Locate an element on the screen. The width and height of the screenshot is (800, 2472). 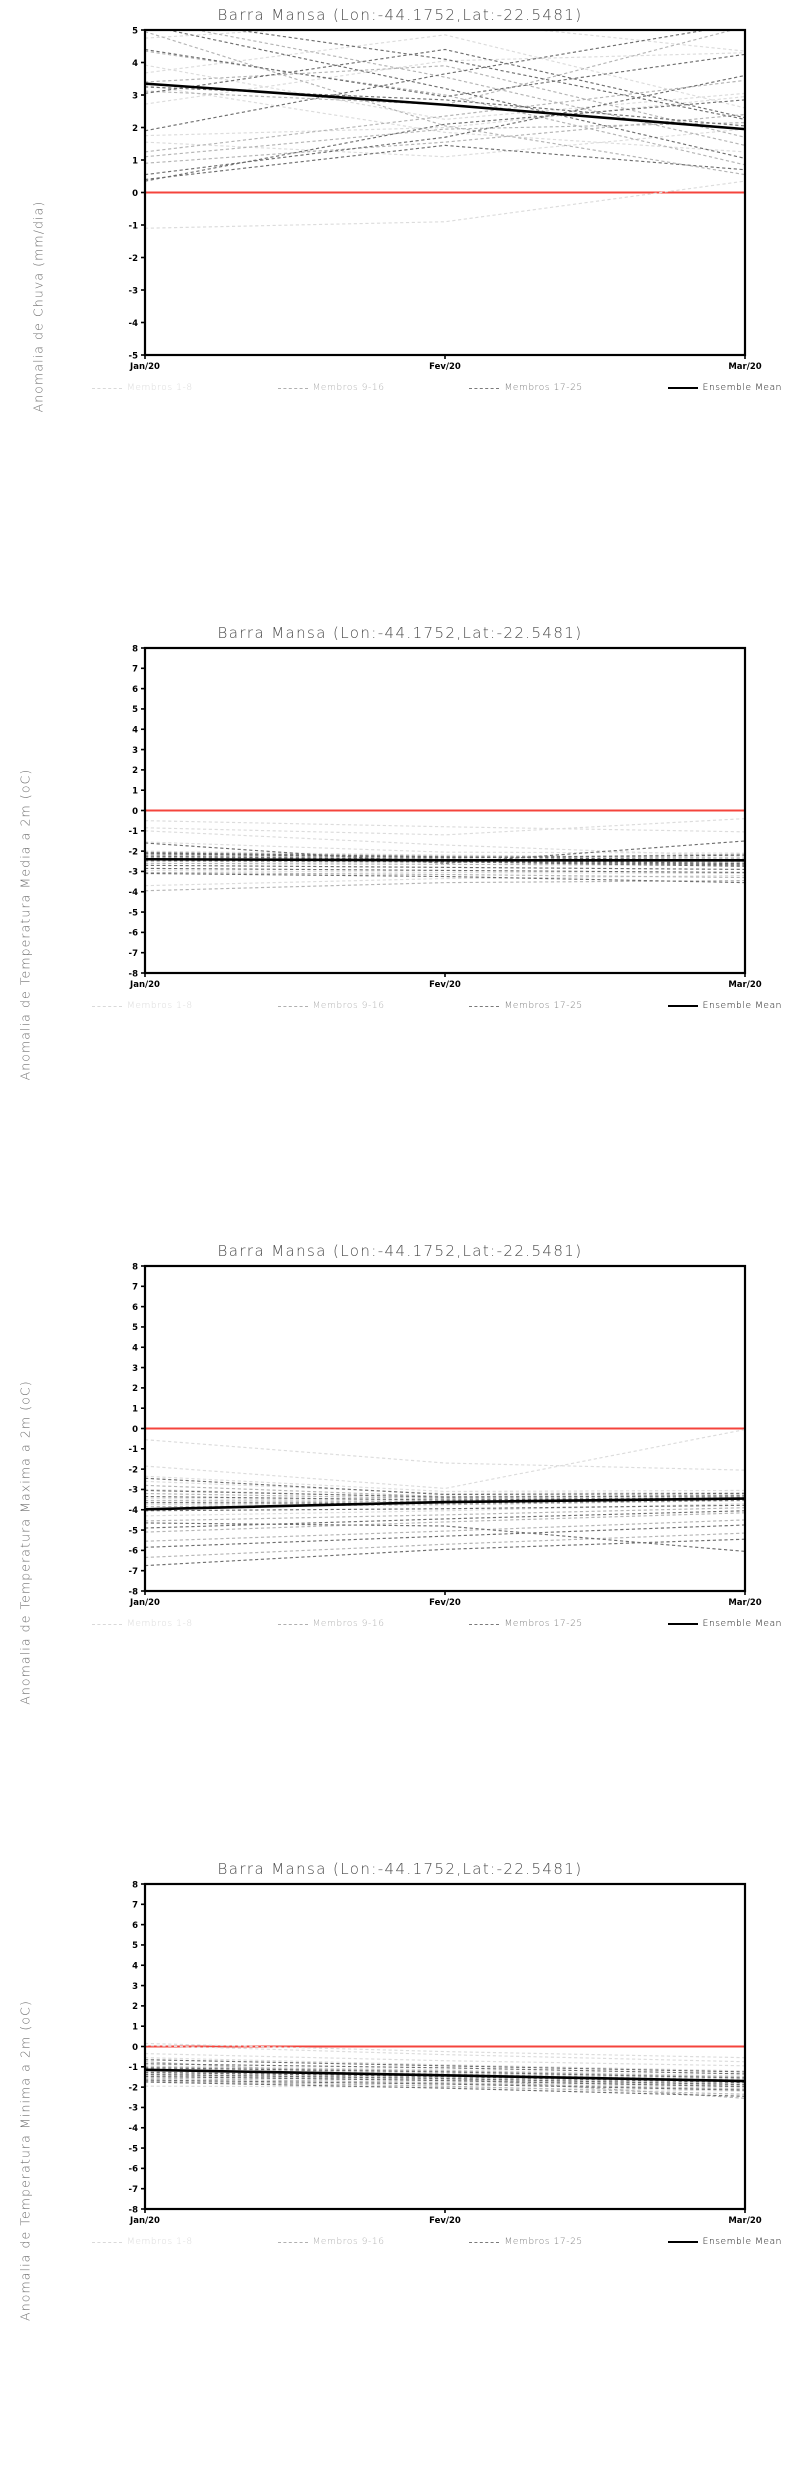
y-tick-label: 1 is located at coordinates (135, 161).